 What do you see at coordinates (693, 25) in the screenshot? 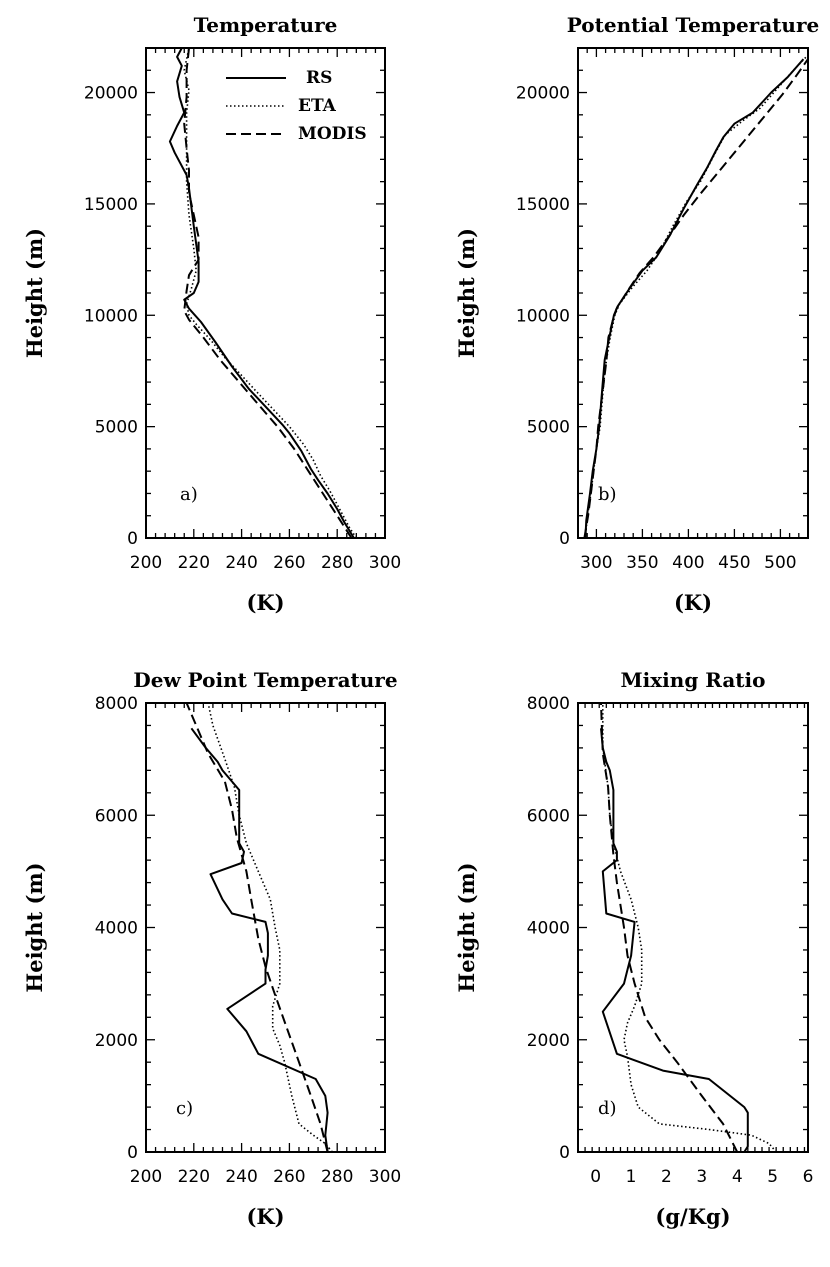
I see `panel-title: Potential Temperature` at bounding box center [693, 25].